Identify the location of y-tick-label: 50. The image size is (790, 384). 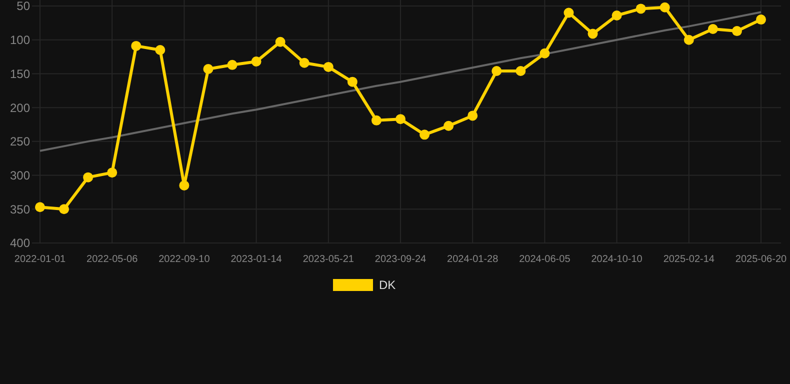
(23, 7).